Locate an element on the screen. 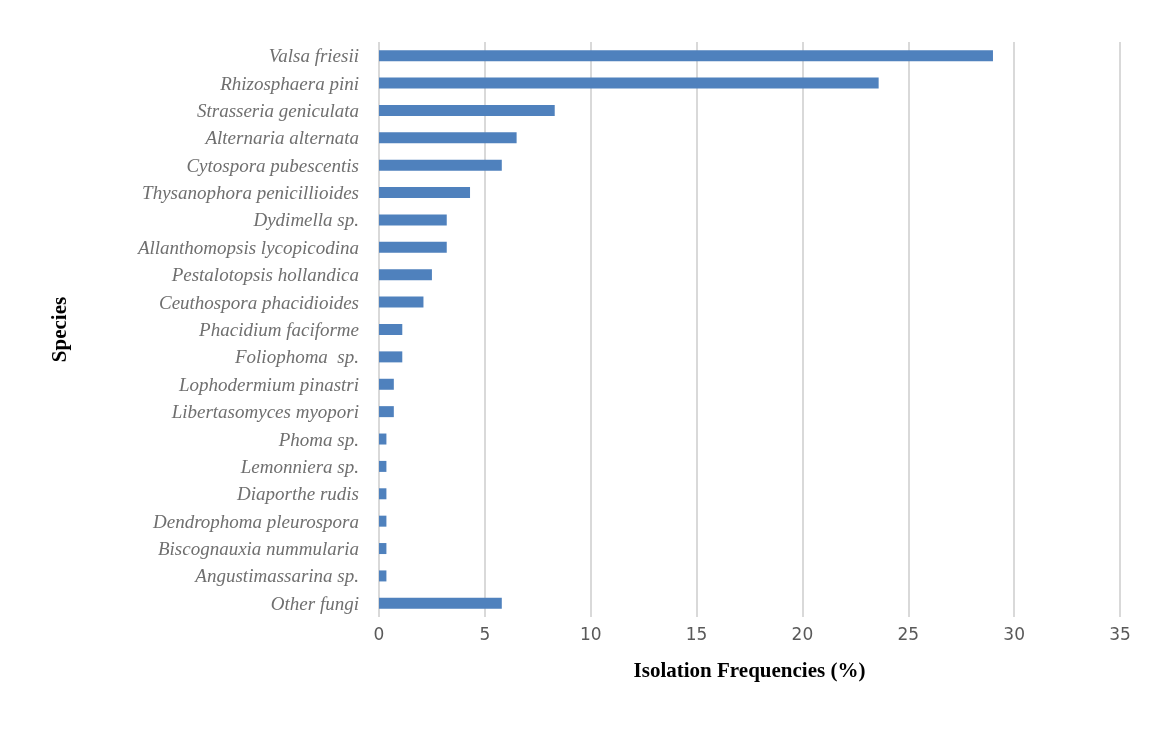 The width and height of the screenshot is (1149, 729). x-tick-label: 35 is located at coordinates (1120, 633).